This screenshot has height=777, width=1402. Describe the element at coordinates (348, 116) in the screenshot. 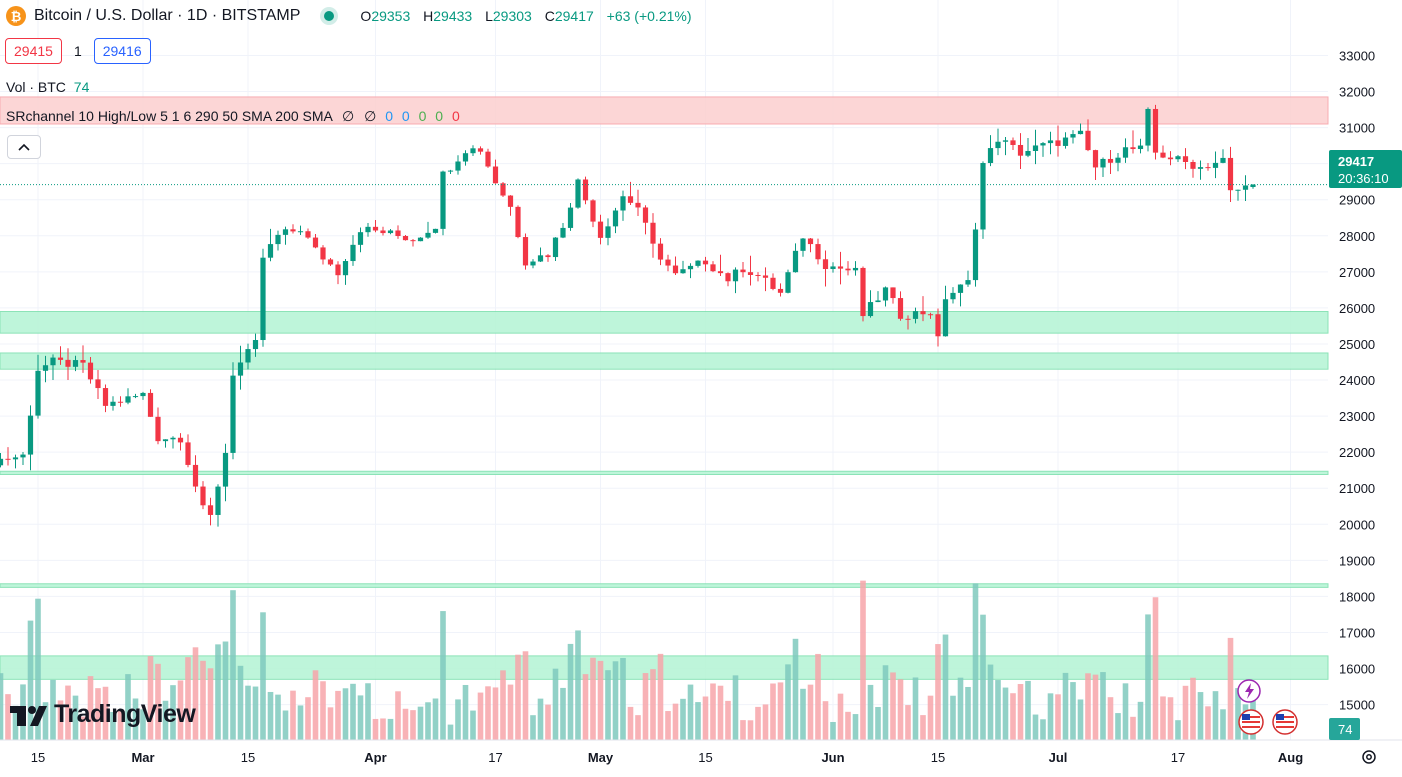

I see `srchannel-empty-value: ∅` at that location.